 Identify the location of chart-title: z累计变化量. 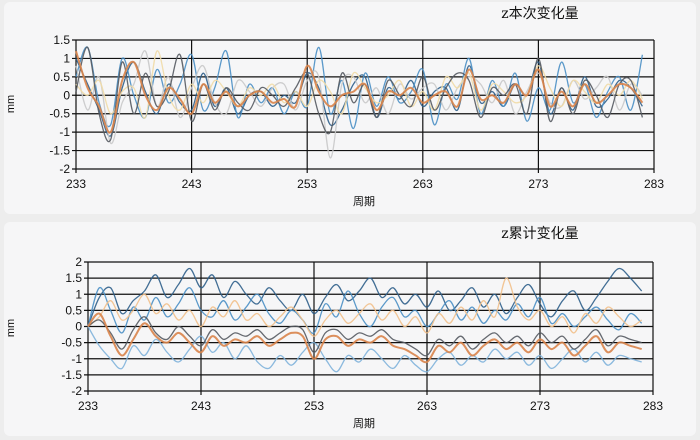
(539, 234).